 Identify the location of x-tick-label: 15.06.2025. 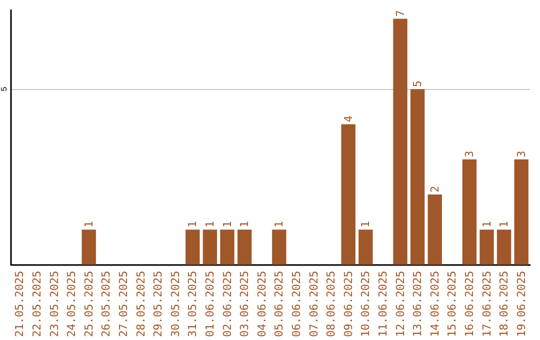
(452, 304).